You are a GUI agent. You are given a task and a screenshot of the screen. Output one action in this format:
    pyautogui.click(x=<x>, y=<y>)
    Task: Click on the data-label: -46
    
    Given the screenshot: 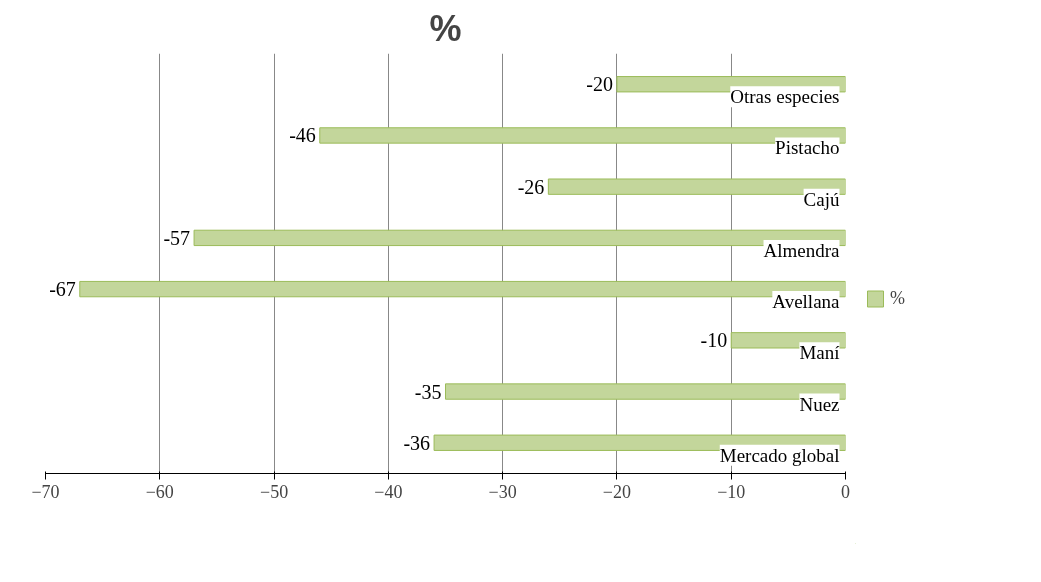 What is the action you would take?
    pyautogui.click(x=302, y=135)
    